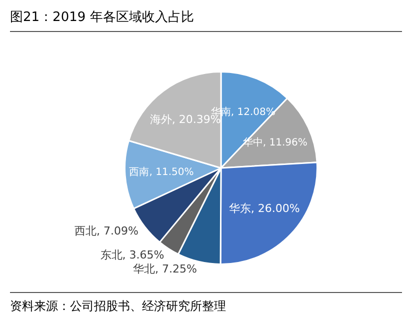 The height and width of the screenshot is (322, 412). Describe the element at coordinates (206, 303) in the screenshot. I see `text: 资料来源：公司招股书、经济研究所整理` at that location.